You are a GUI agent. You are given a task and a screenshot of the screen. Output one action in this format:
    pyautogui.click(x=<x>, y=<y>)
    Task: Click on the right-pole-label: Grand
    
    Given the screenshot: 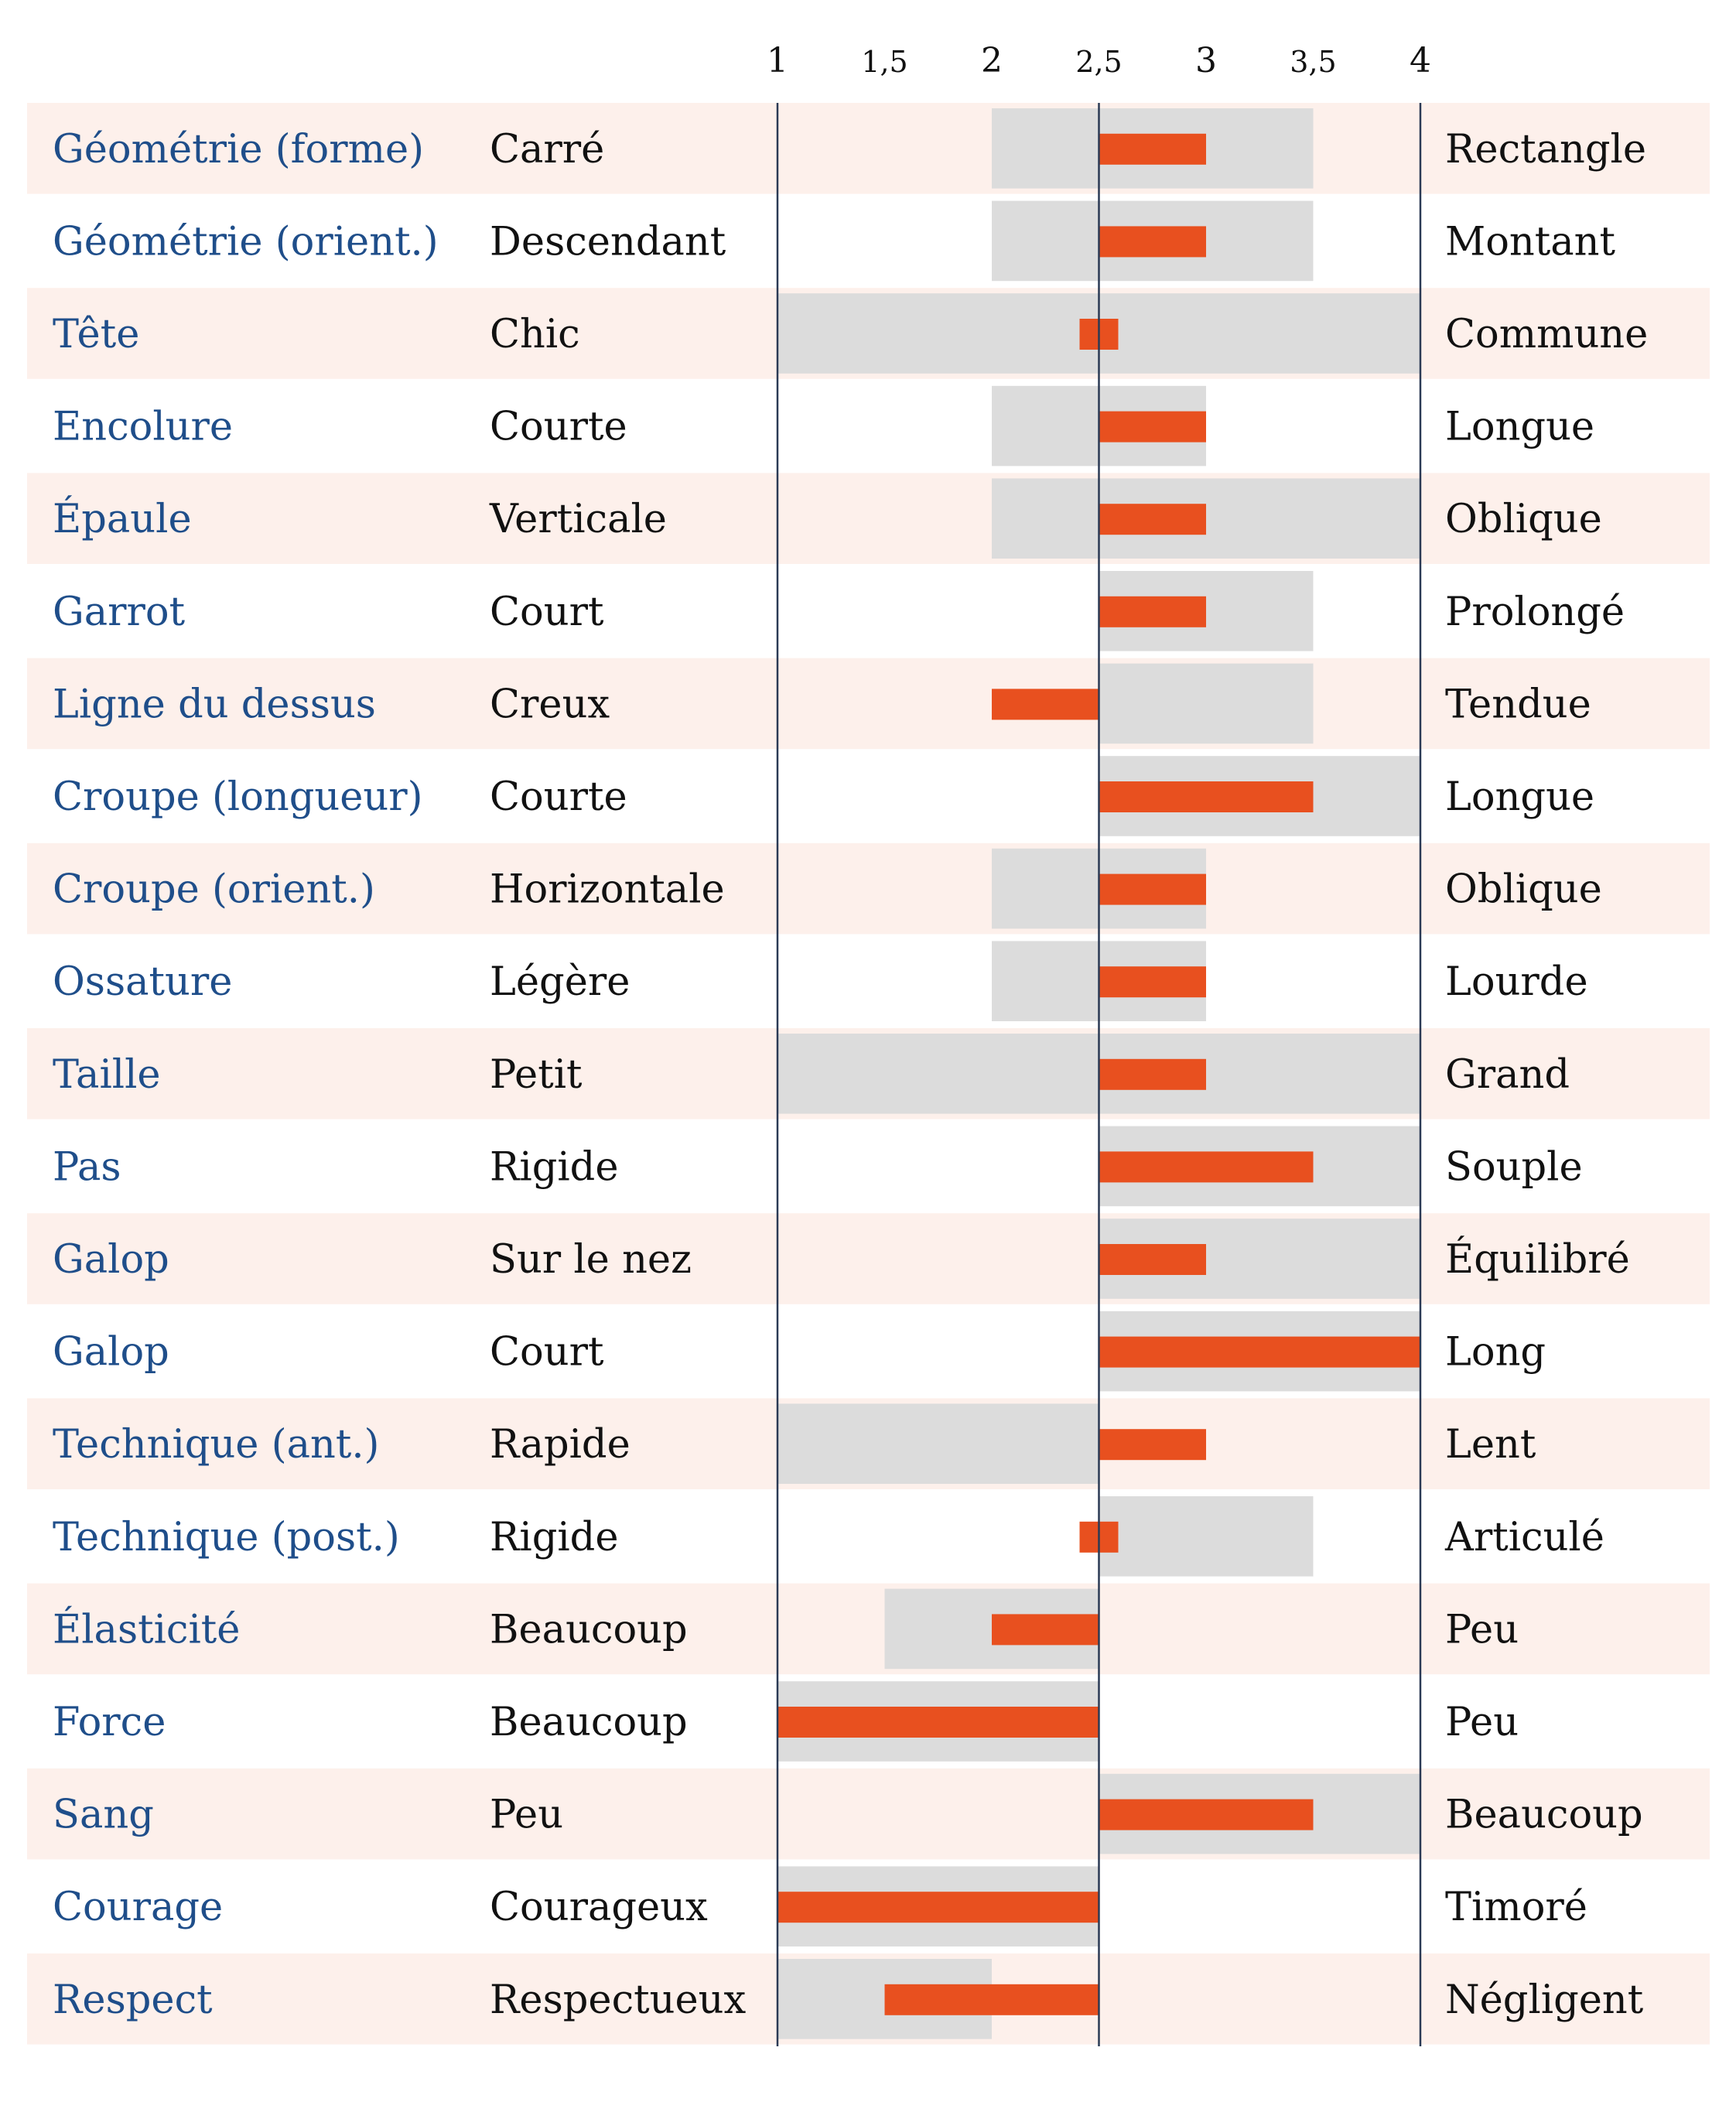 What is the action you would take?
    pyautogui.click(x=1507, y=1075)
    